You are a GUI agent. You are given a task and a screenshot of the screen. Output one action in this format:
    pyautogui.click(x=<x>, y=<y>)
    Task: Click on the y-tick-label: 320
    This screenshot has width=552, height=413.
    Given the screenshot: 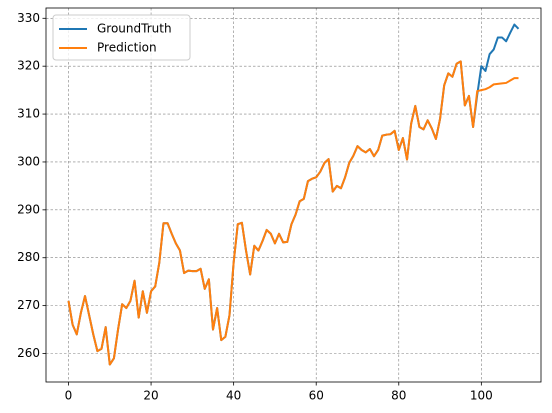 What is the action you would take?
    pyautogui.click(x=28, y=66)
    